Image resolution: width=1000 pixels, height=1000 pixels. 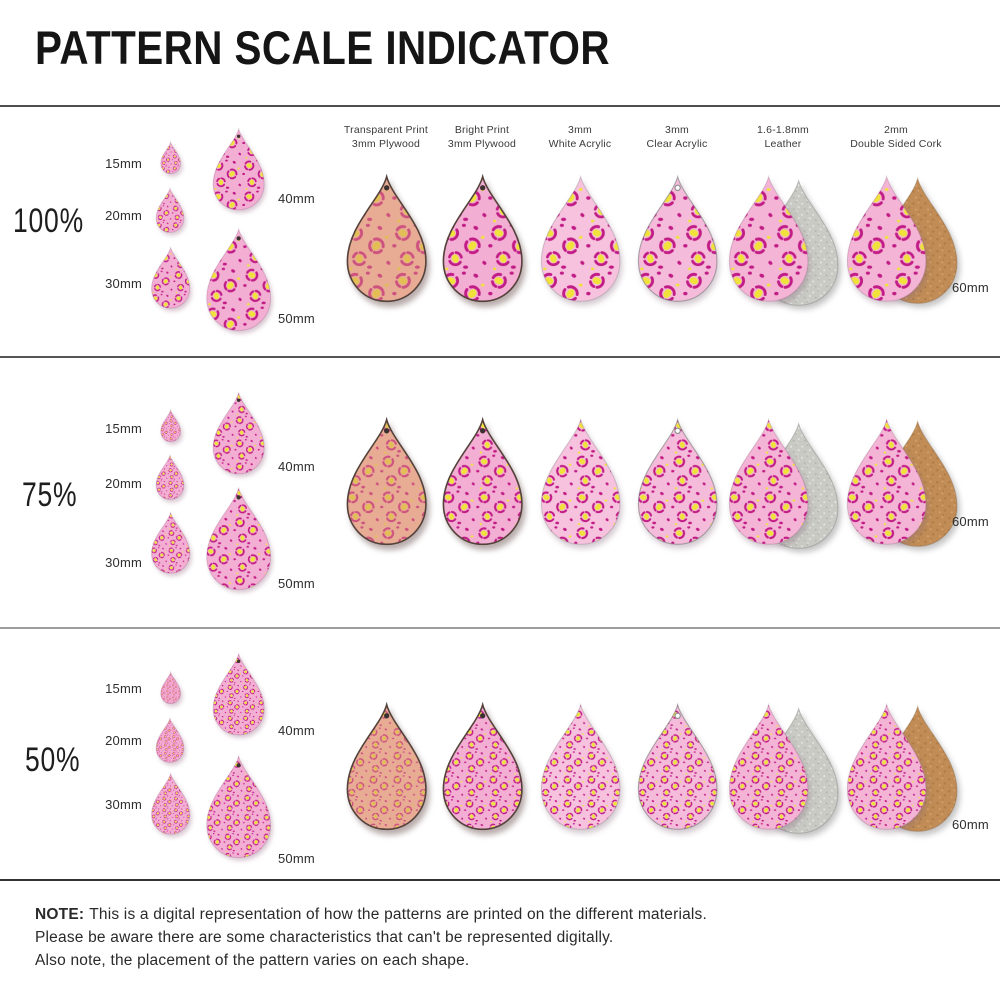 I want to click on material-header-double-sided-cork: 2mm Double Sided Cork, so click(x=896, y=138).